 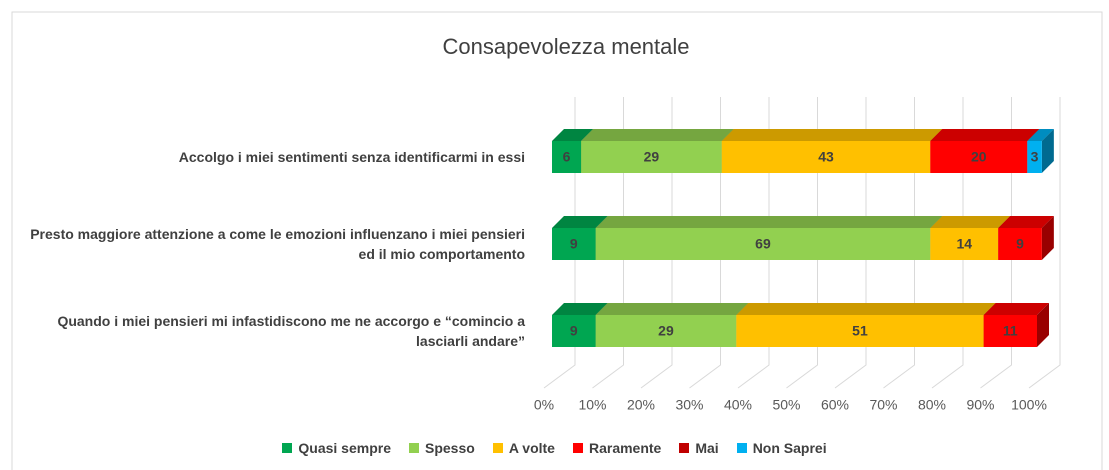 I want to click on legend-label: Spesso, so click(x=450, y=448).